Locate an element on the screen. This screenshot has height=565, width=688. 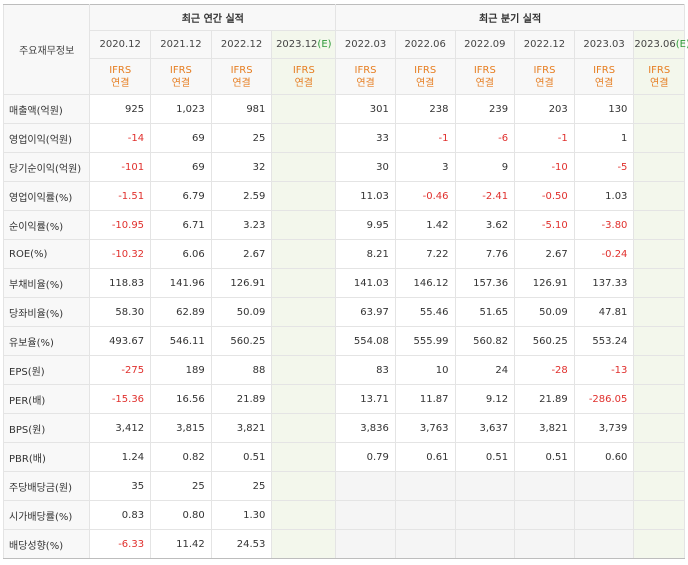
table-cell: 546.11 is located at coordinates (181, 341).